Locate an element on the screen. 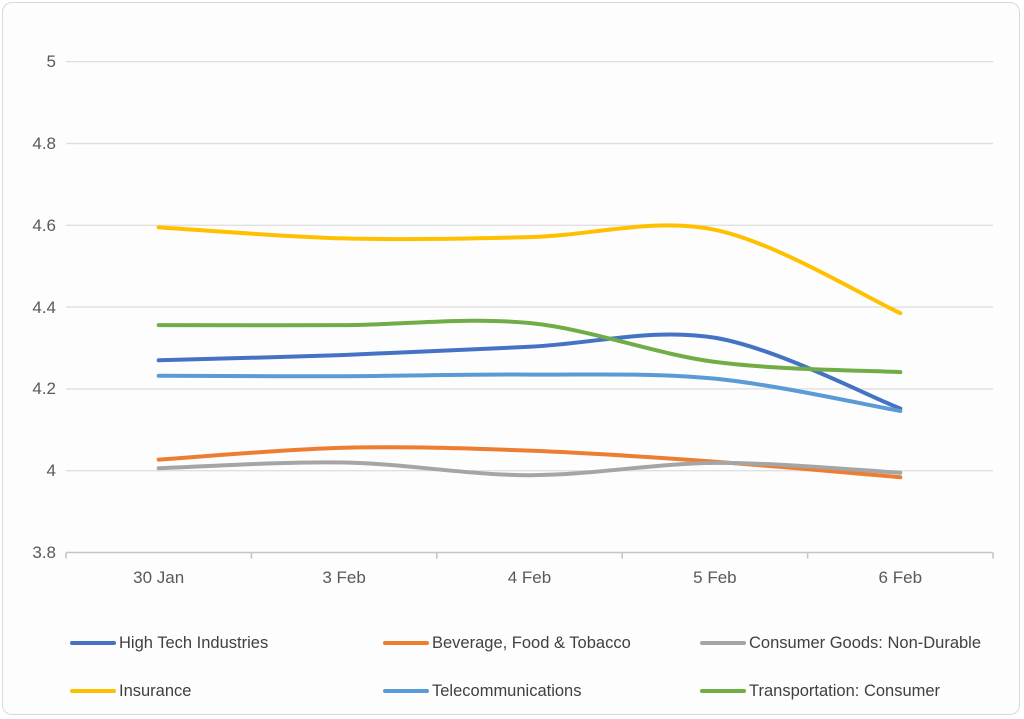  series-line-telecommunications is located at coordinates (529, 392).